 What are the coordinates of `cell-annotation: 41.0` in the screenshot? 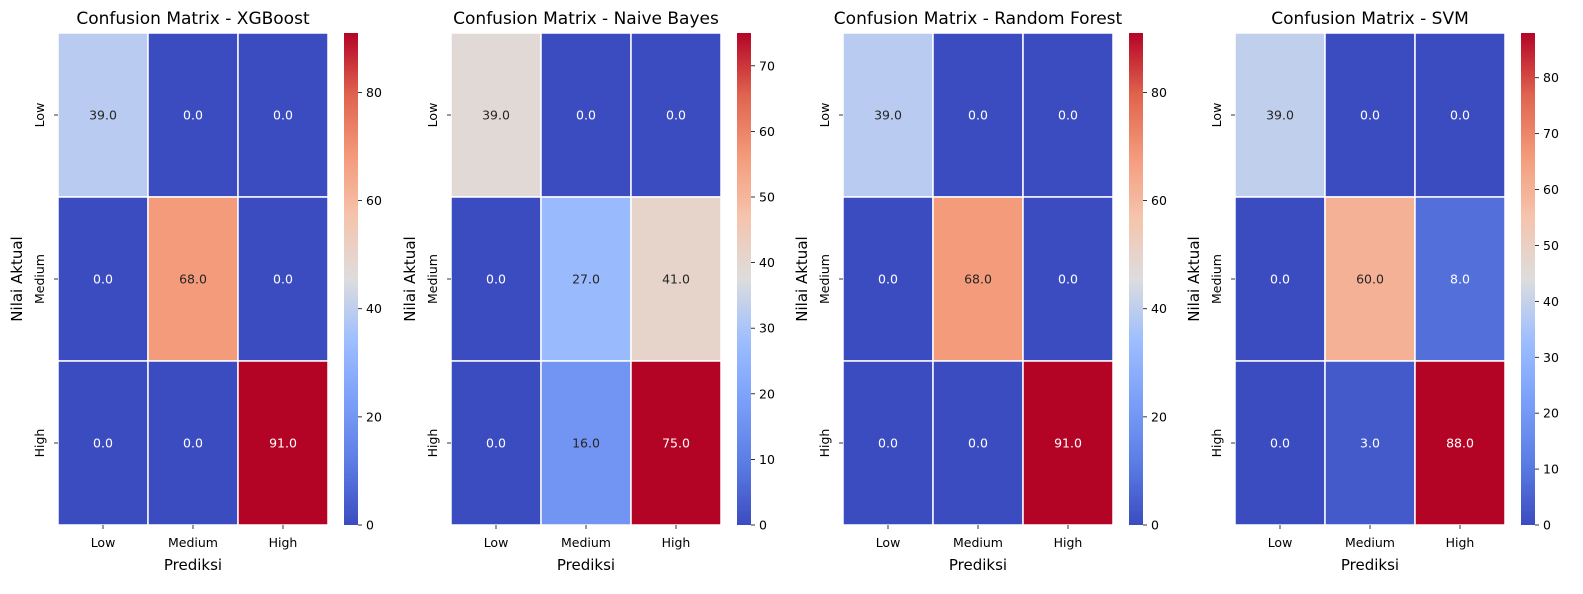 It's located at (676, 279).